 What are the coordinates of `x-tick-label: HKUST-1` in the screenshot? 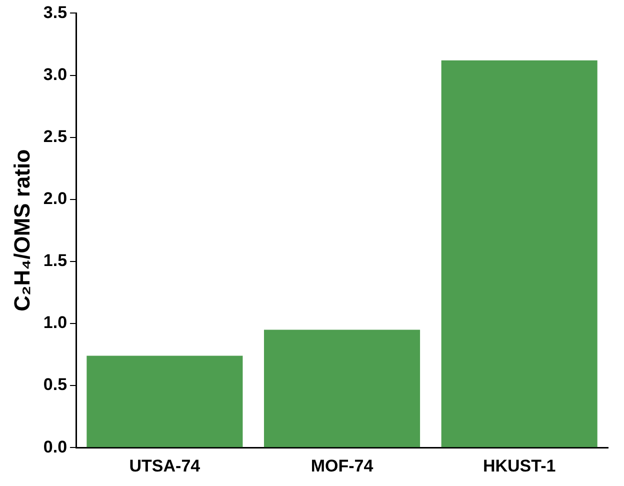 It's located at (519, 466).